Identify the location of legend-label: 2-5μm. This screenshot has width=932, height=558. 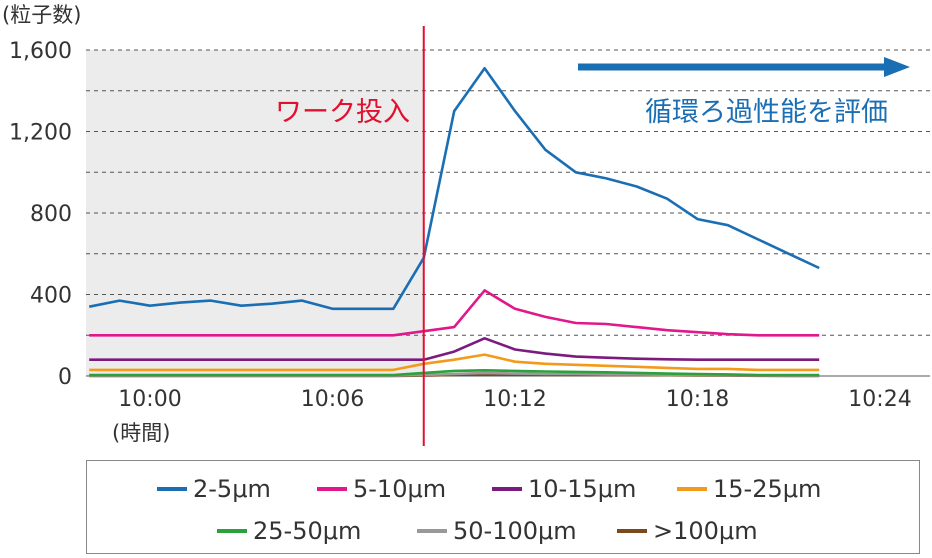
(232, 489).